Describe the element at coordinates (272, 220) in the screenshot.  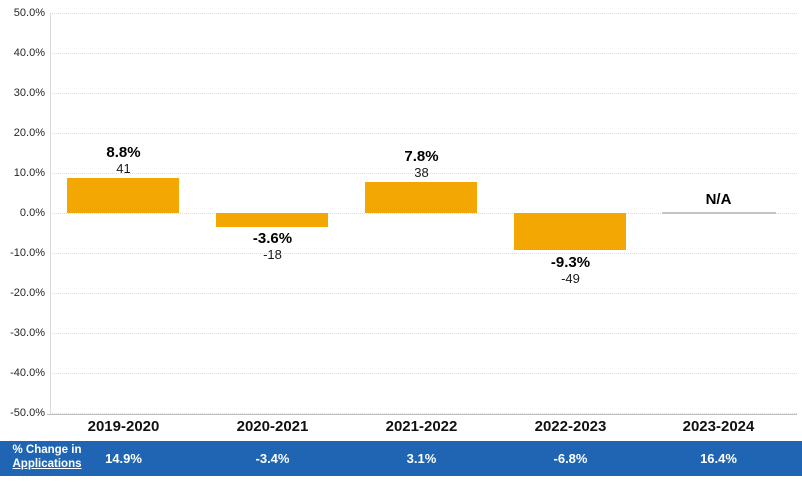
I see `bar-2020-2021` at that location.